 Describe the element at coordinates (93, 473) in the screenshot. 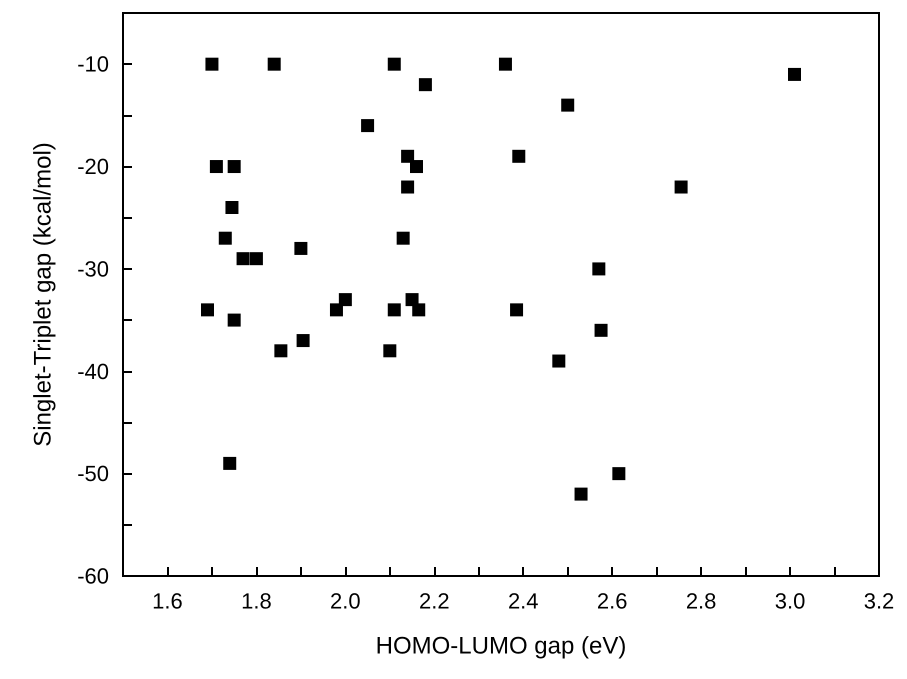

I see `y-tick-label: -50` at that location.